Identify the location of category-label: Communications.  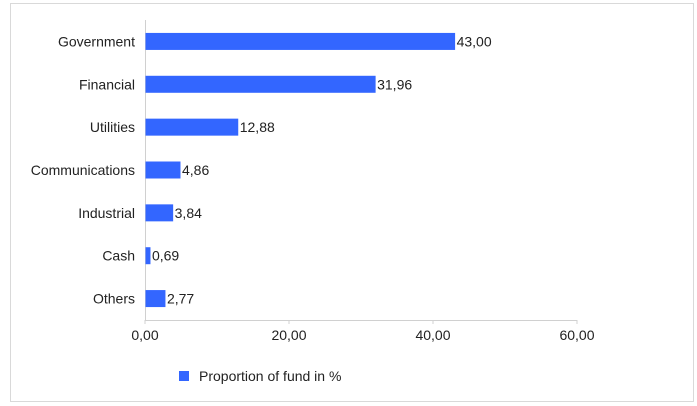
(83, 170).